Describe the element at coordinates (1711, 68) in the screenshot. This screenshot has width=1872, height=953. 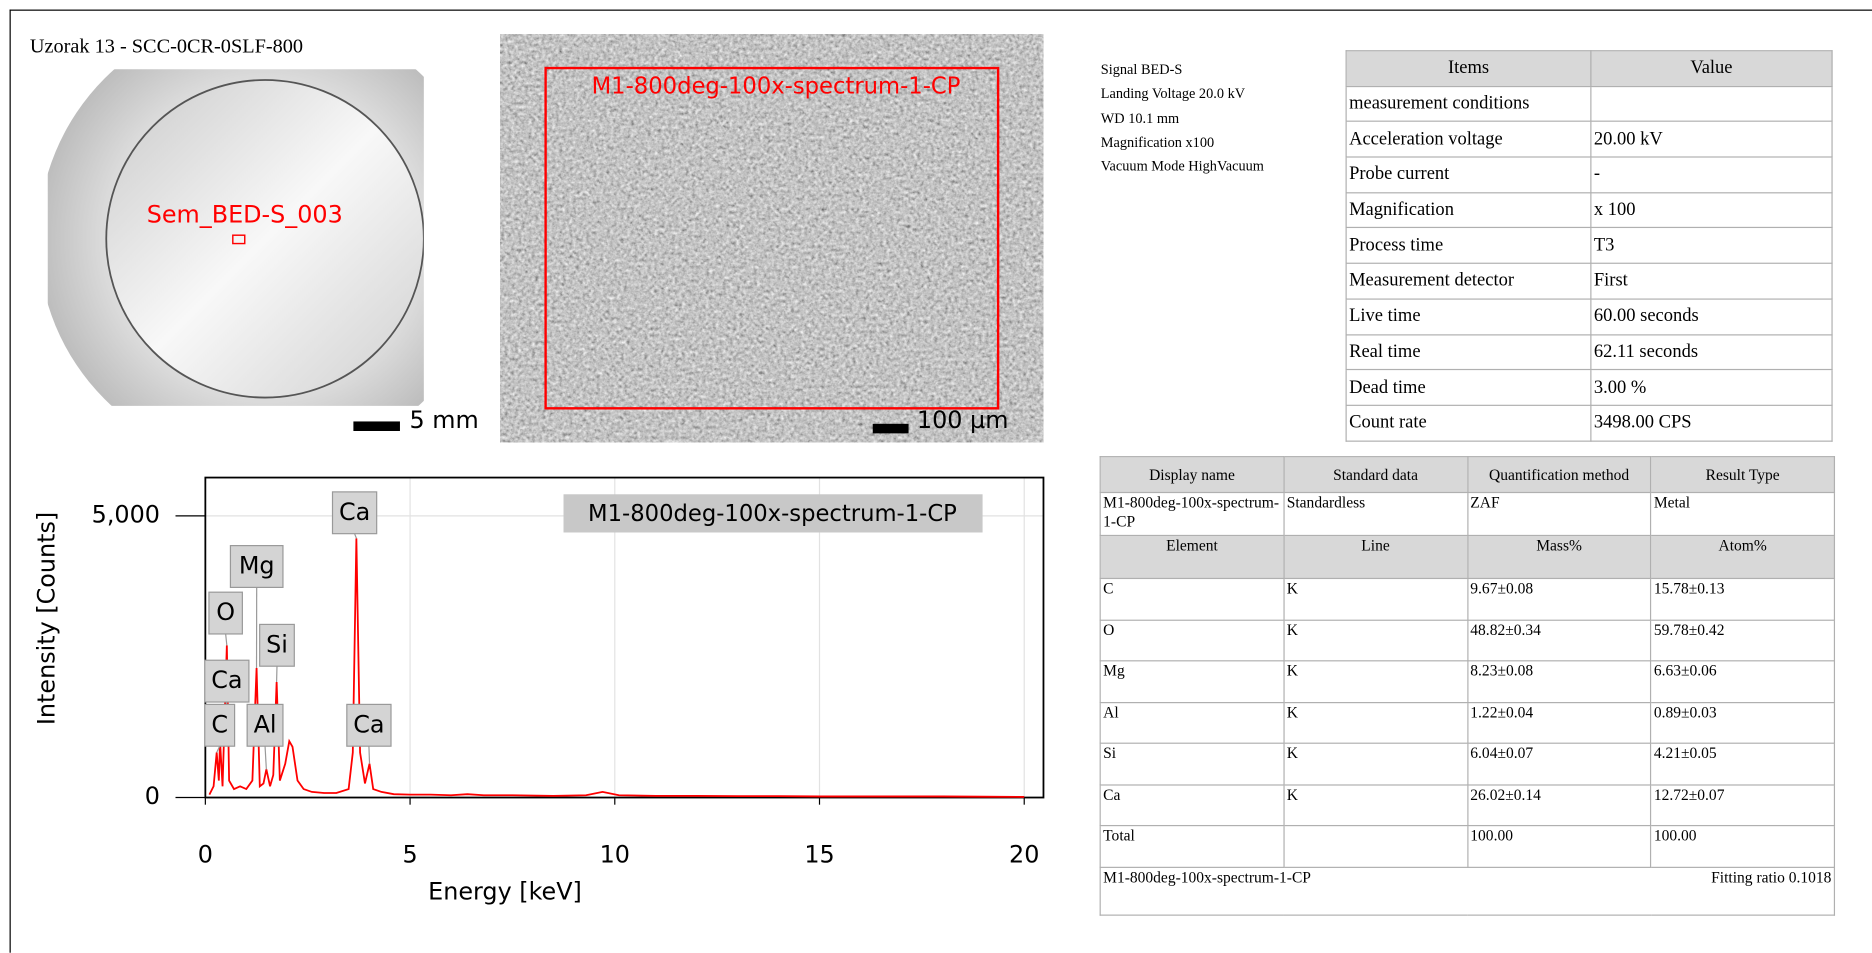
I see `column-header: Value` at that location.